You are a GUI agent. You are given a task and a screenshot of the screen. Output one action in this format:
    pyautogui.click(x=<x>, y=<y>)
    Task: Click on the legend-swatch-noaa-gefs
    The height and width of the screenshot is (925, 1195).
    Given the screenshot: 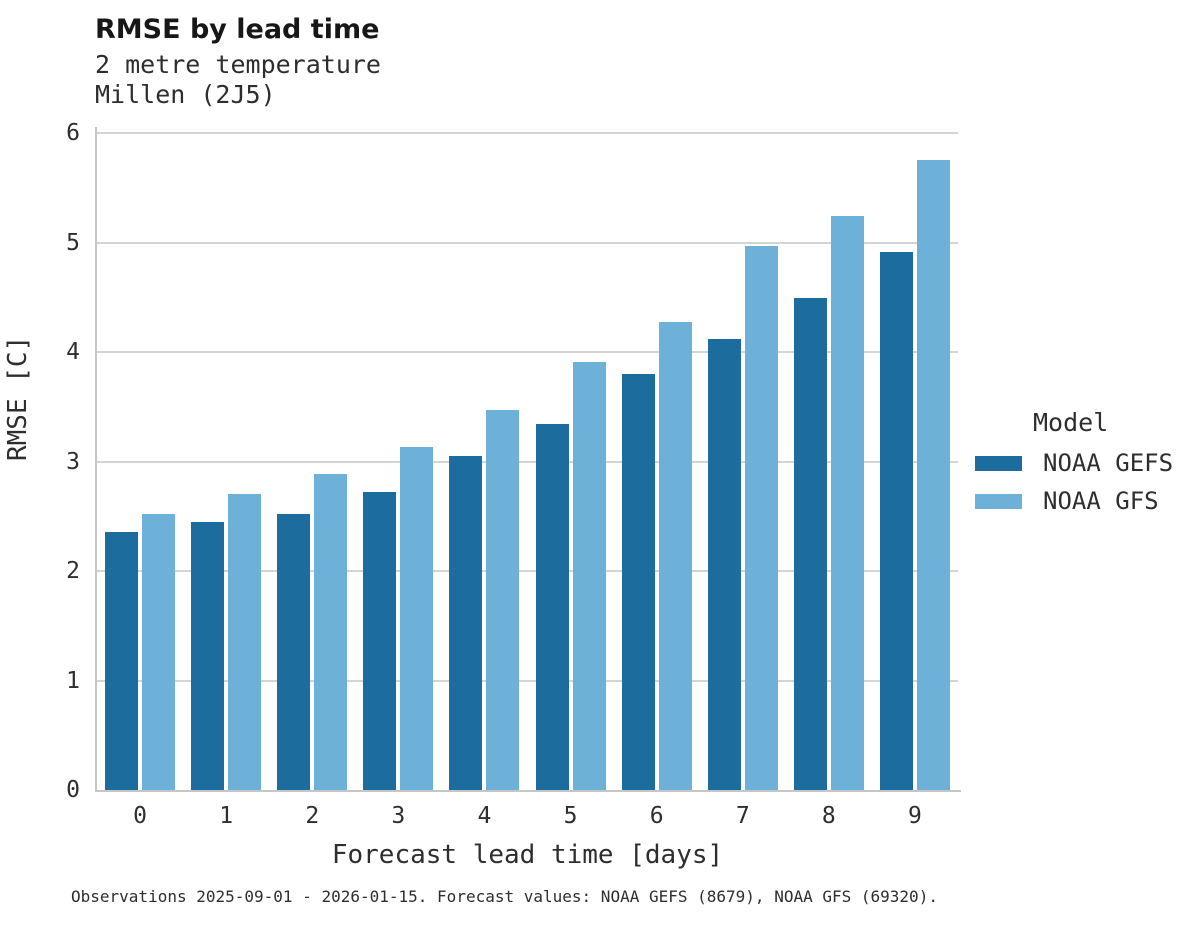 What is the action you would take?
    pyautogui.click(x=998, y=463)
    